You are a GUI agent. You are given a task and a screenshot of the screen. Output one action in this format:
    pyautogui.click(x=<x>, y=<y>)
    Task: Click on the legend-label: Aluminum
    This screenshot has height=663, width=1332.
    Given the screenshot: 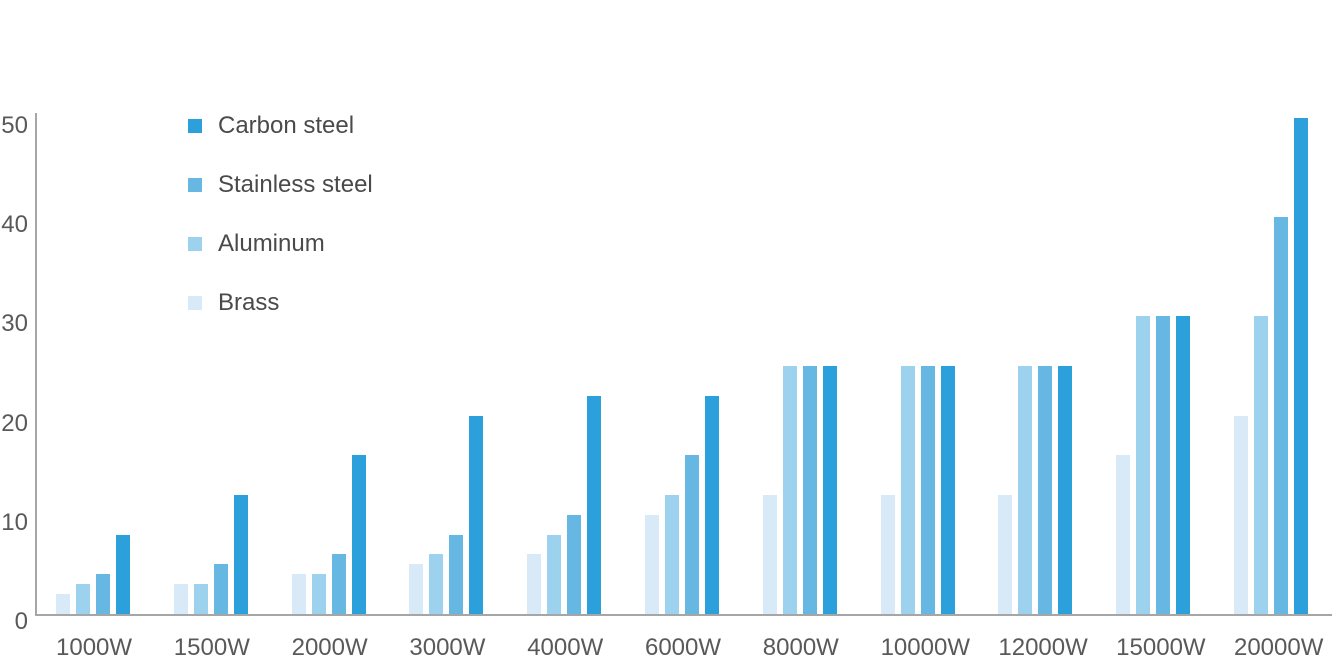 What is the action you would take?
    pyautogui.click(x=271, y=243)
    